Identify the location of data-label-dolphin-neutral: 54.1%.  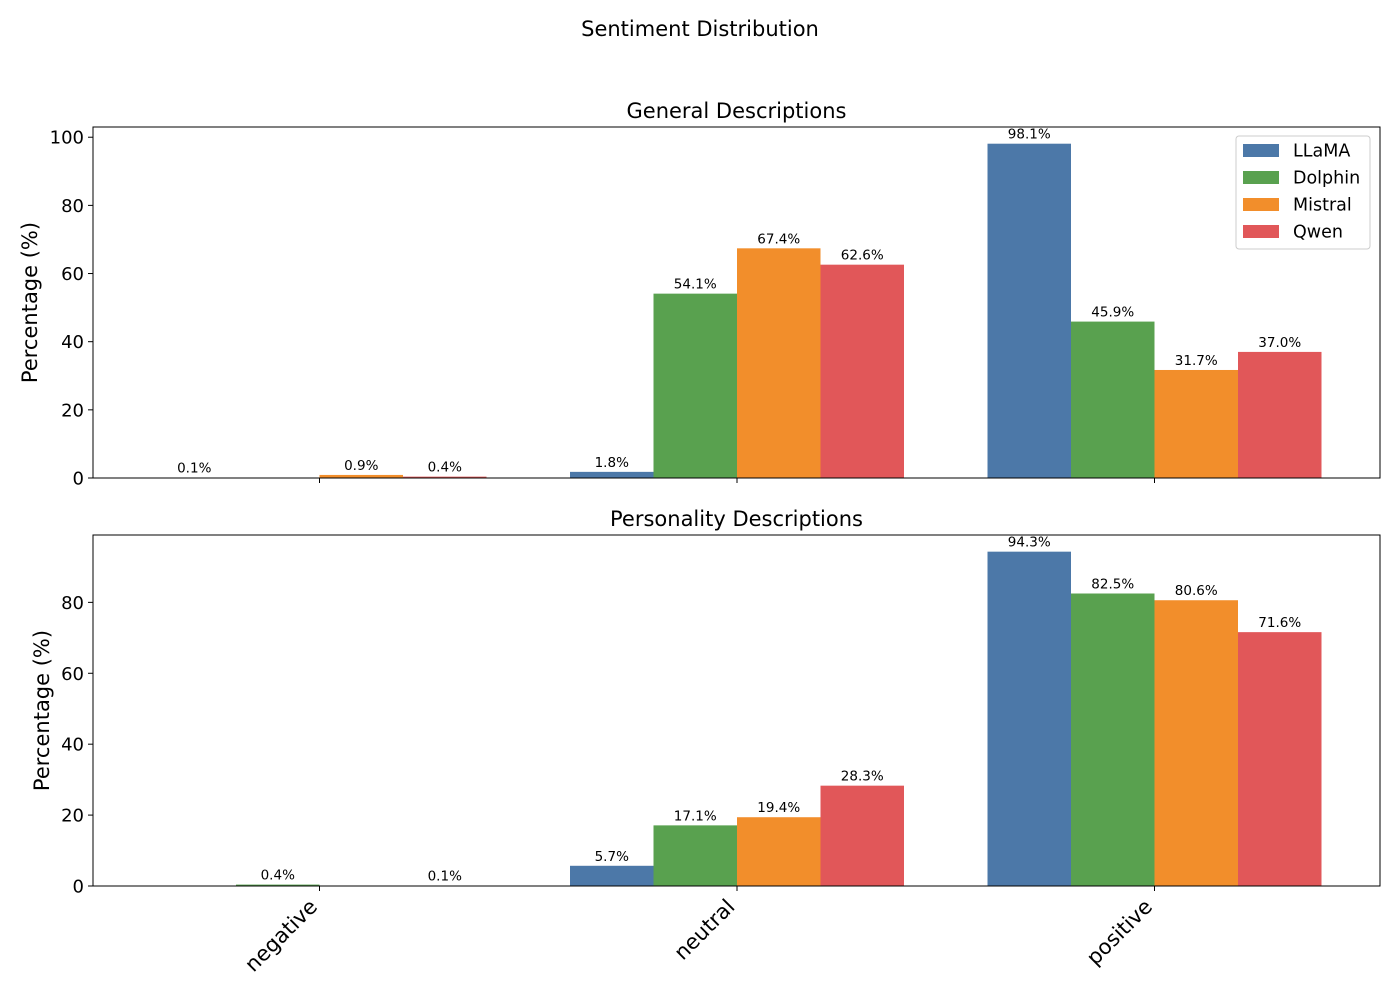
(695, 285).